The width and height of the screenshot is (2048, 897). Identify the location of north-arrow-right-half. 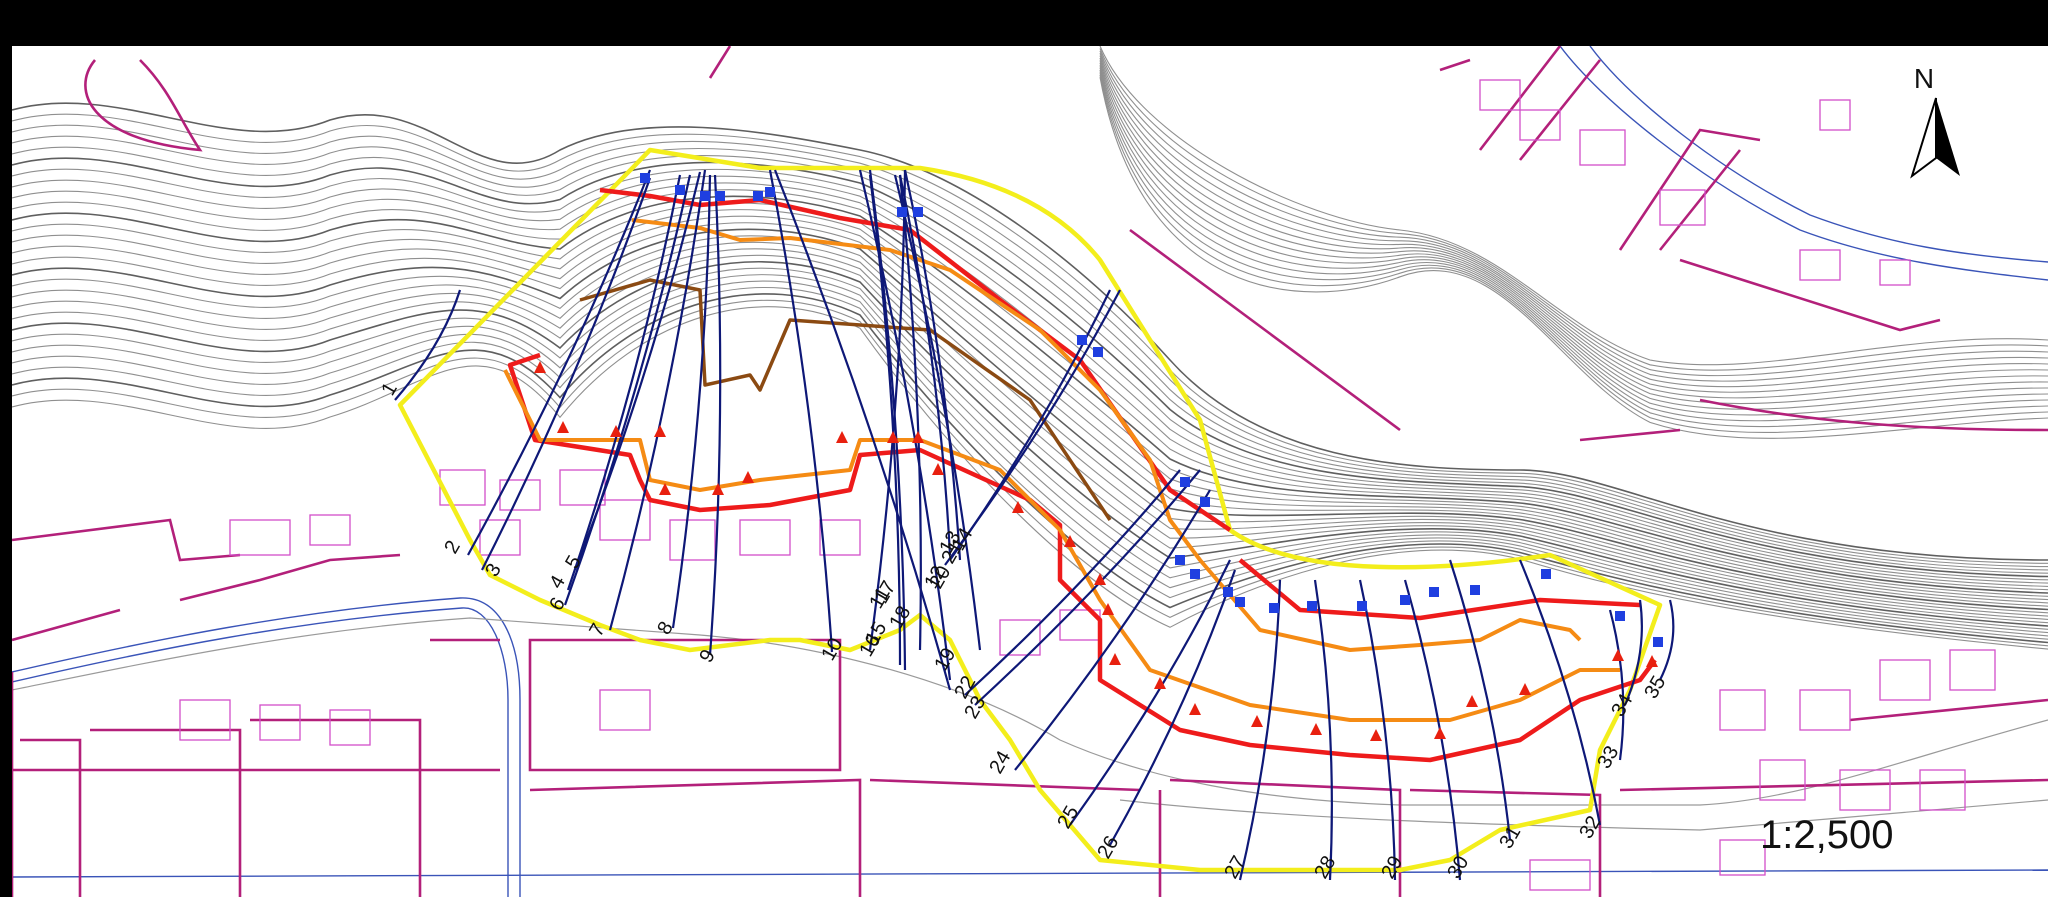
(1948, 137).